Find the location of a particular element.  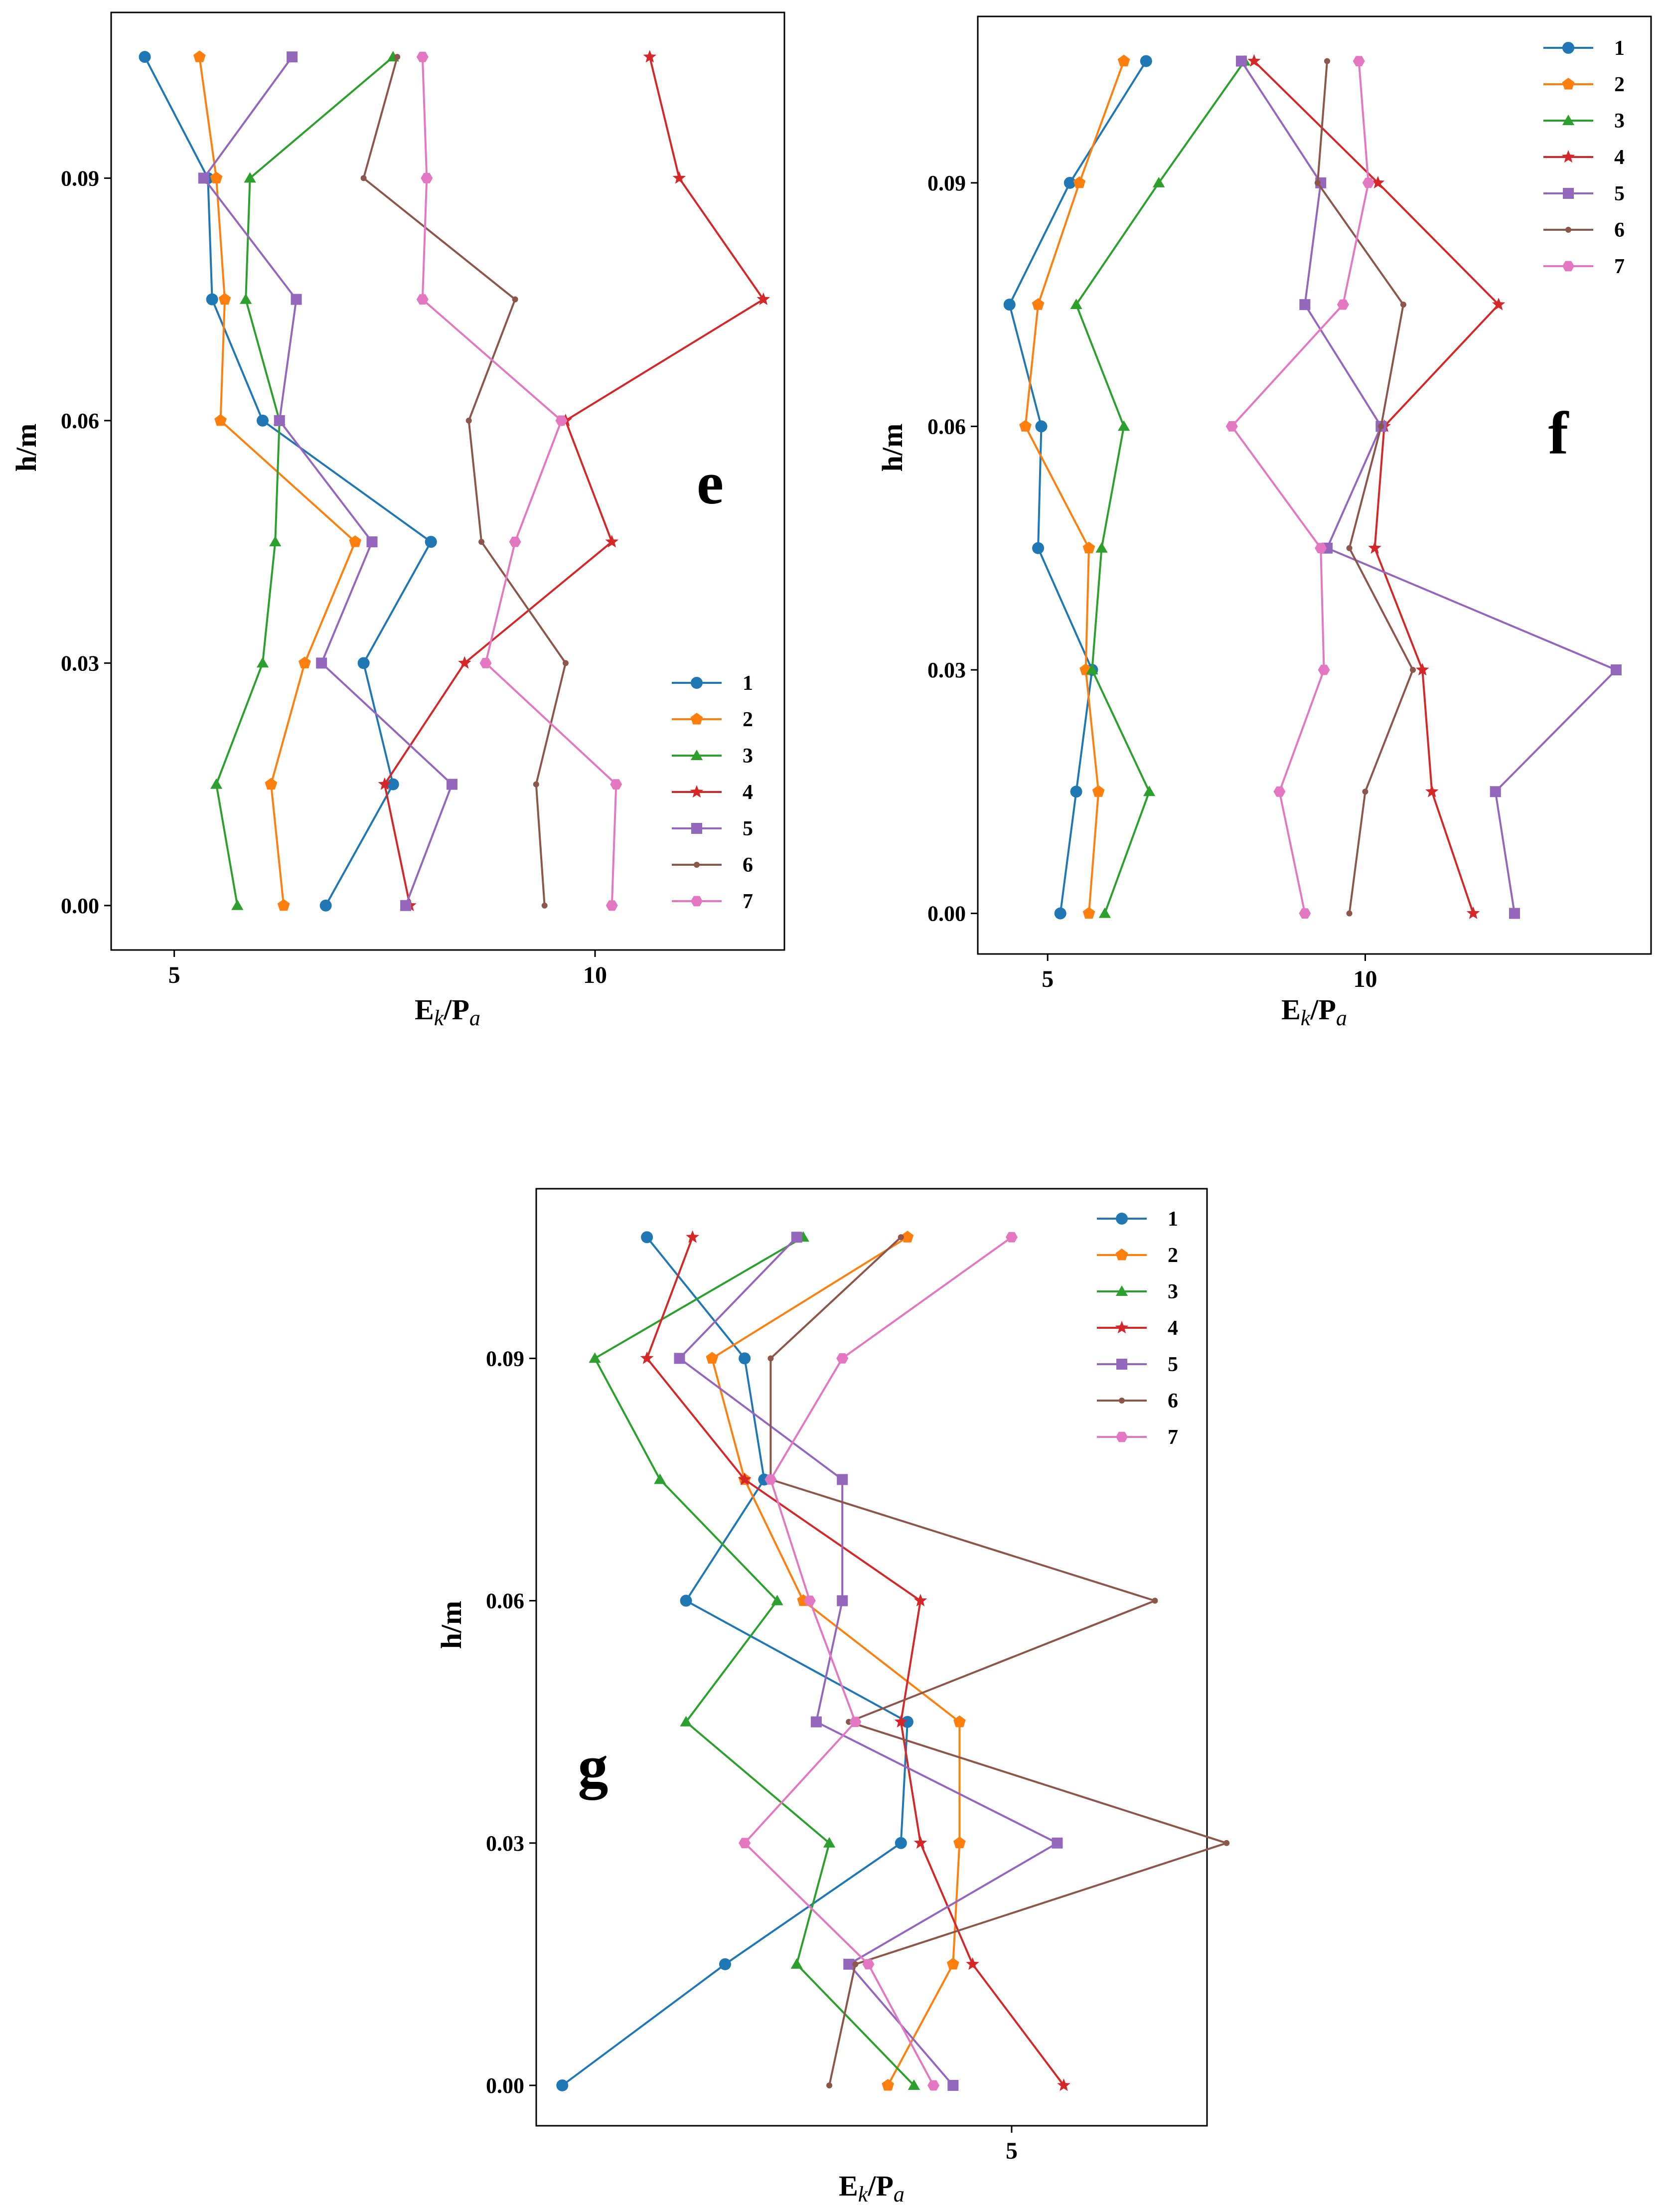

legend-label-5: 5 is located at coordinates (1173, 1365).